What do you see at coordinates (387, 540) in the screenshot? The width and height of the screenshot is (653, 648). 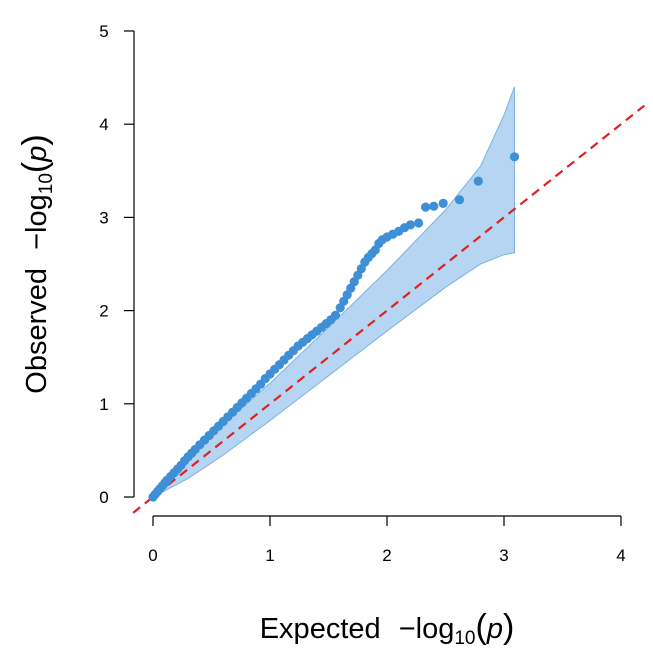 I see `x-ticks: 0 1 2 3 4` at bounding box center [387, 540].